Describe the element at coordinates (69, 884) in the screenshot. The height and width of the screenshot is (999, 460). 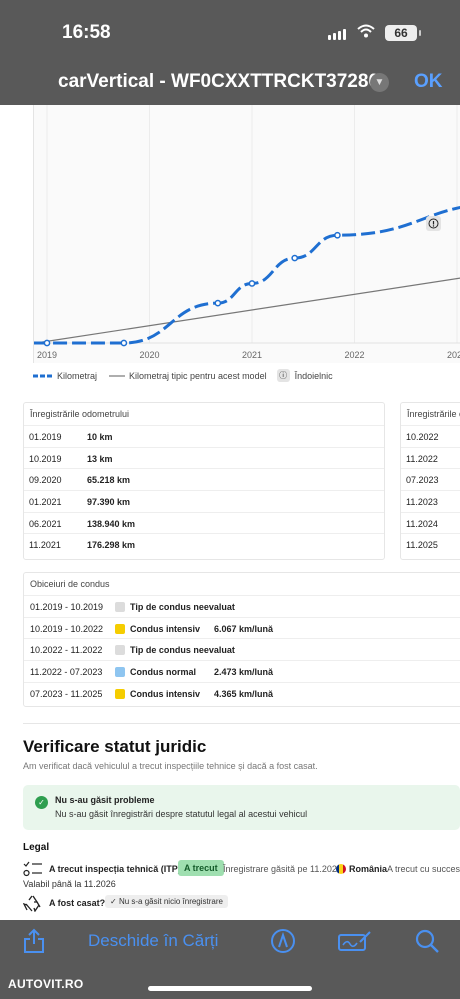
I see `itp-valid-until: Valabil până la 11.2026` at that location.